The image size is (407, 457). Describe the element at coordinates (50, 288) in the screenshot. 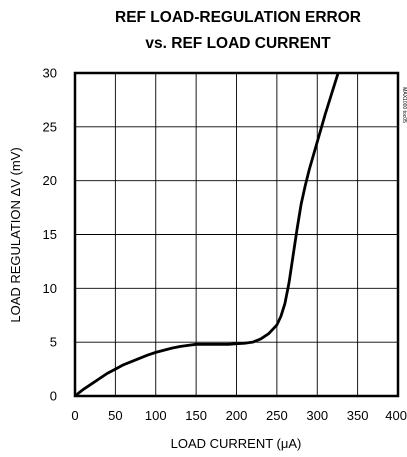

I see `y-tick-label: 10` at that location.